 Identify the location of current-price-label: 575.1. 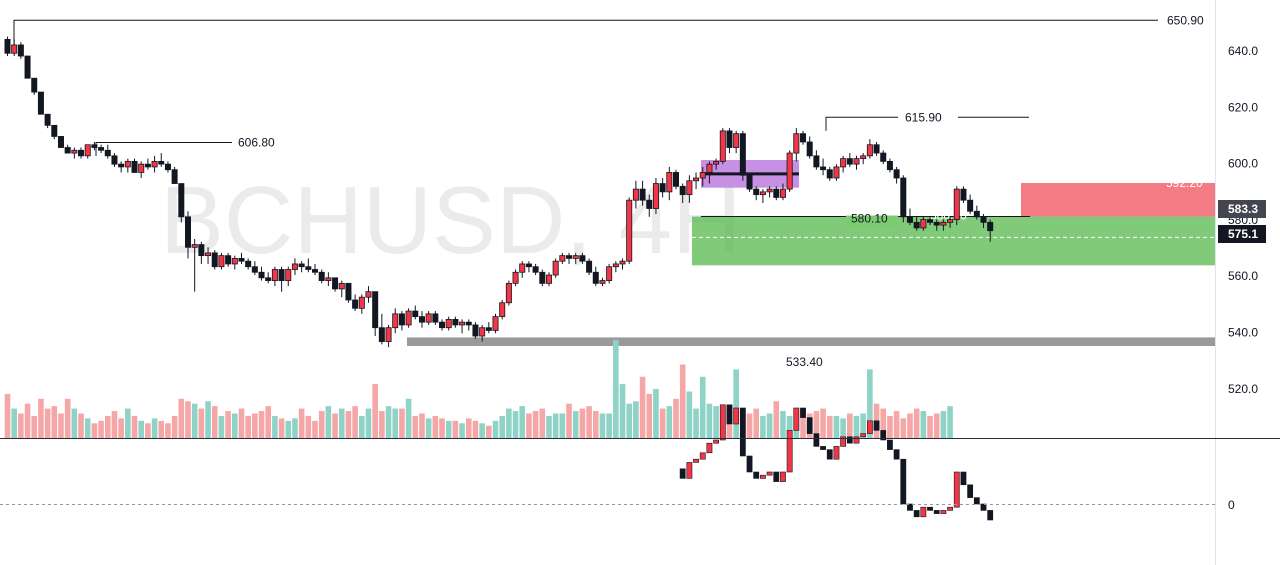
(1243, 234).